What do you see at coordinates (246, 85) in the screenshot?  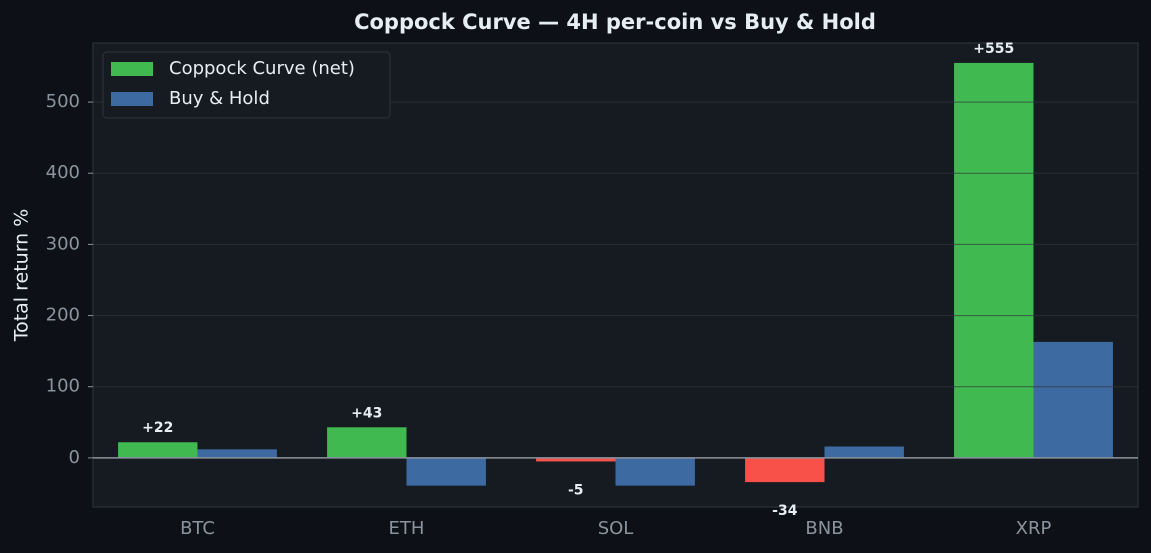 I see `legend-box` at bounding box center [246, 85].